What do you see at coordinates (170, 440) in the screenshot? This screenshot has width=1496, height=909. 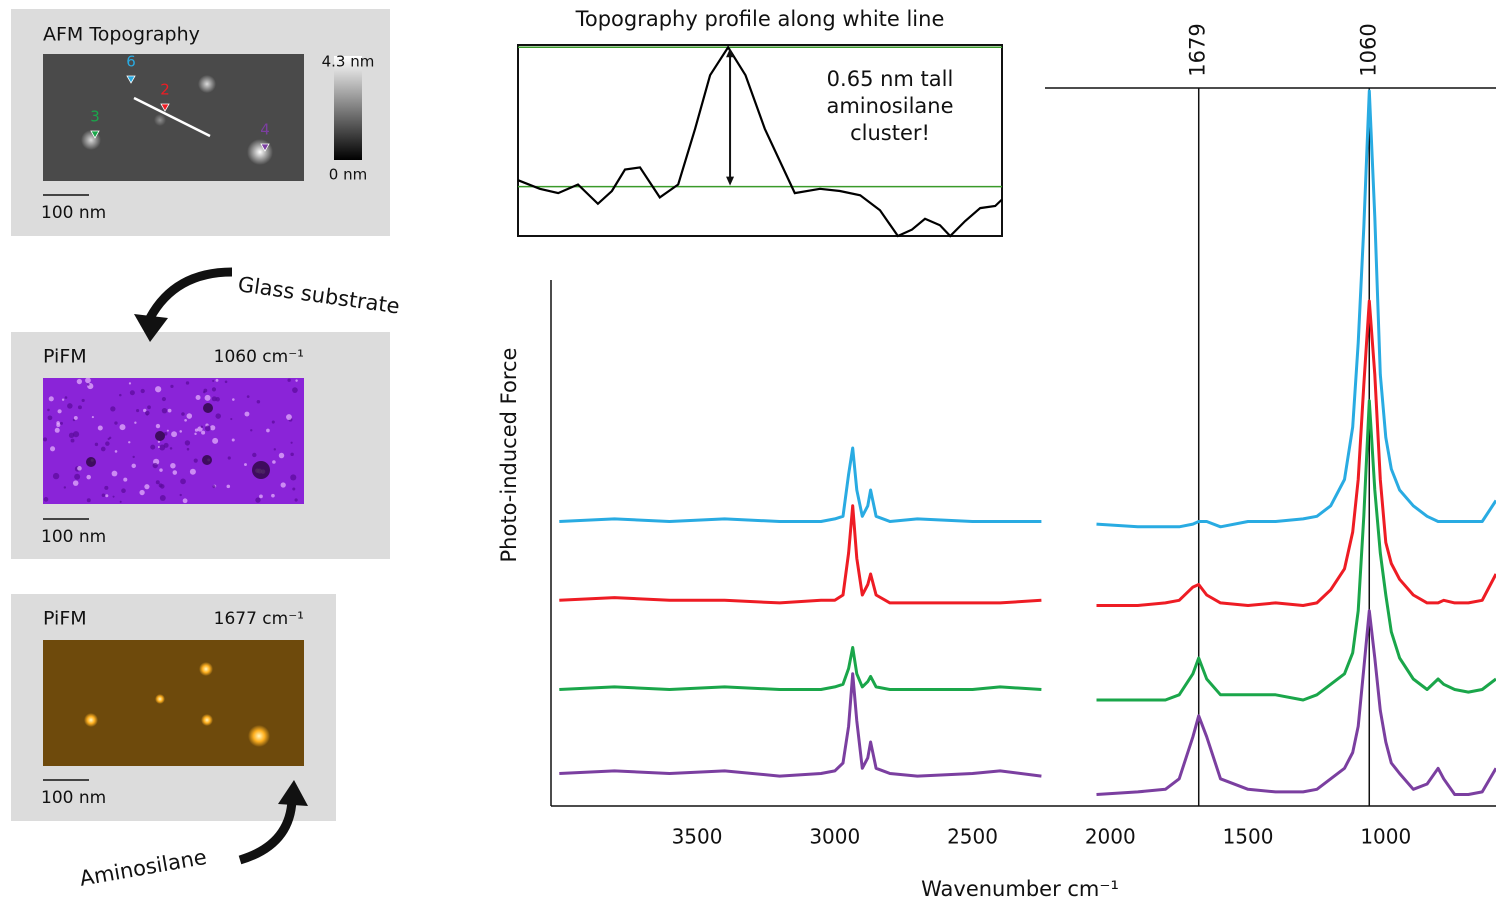 I see `pifm-texture` at bounding box center [170, 440].